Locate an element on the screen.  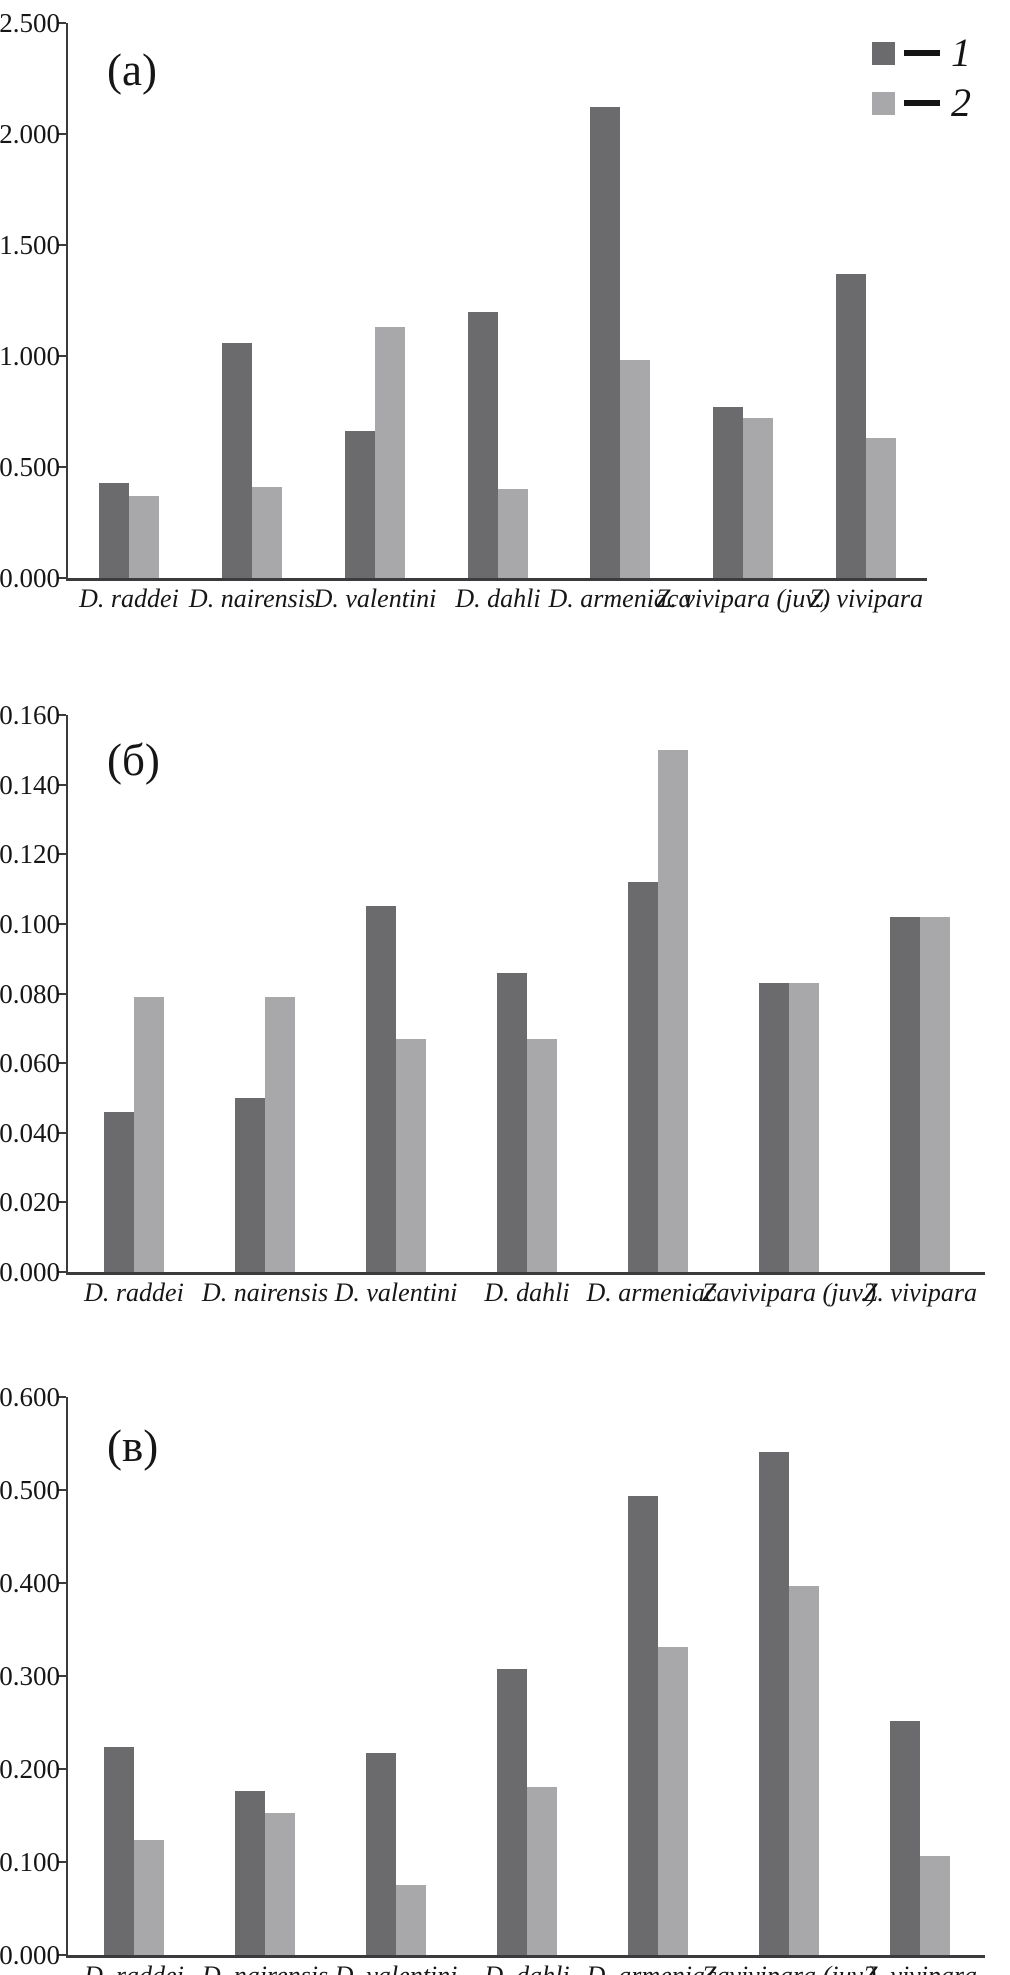
y-tick-label: 0.020 is located at coordinates (30, 1202).